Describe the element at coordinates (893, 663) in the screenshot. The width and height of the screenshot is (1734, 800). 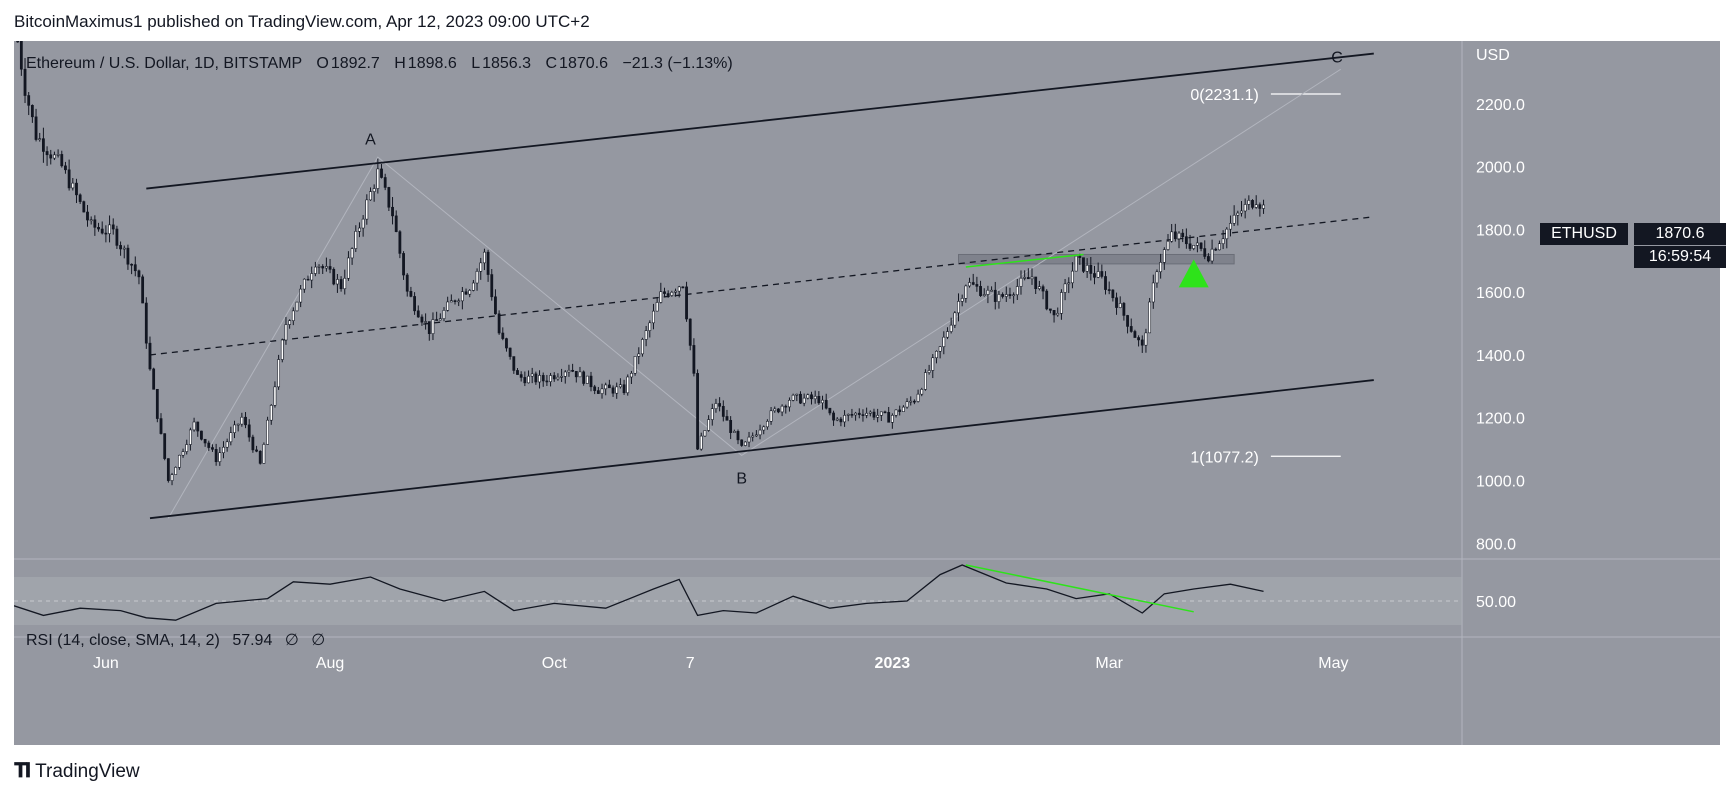
I see `time-tick-label: 2023` at that location.